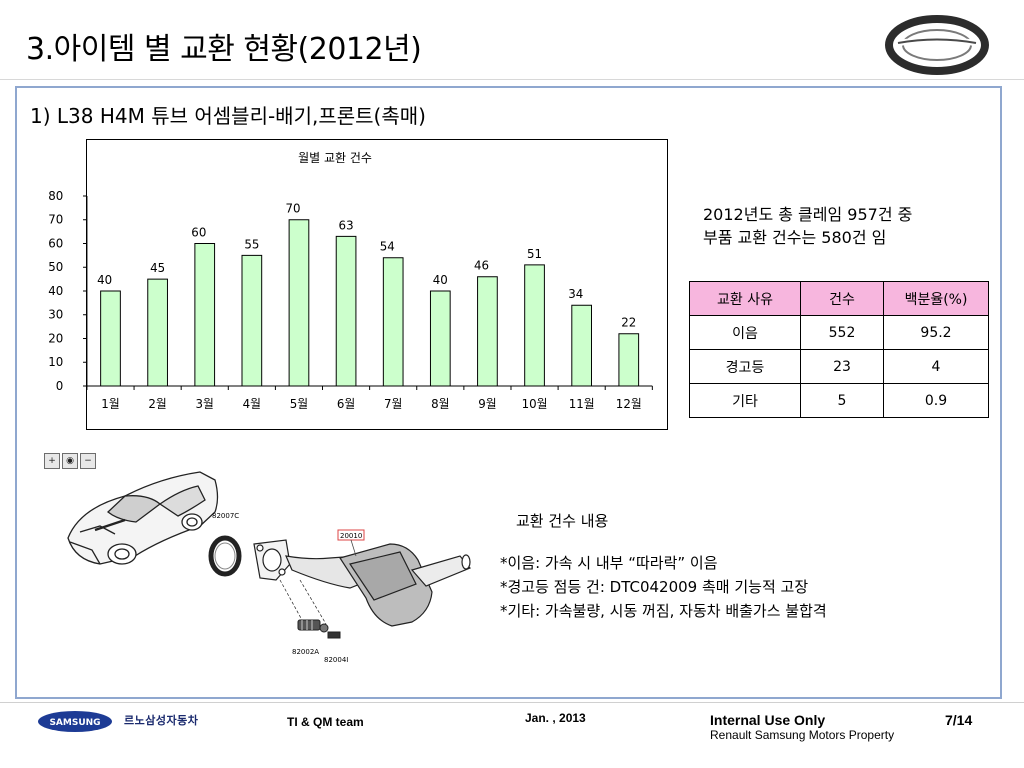  What do you see at coordinates (654, 587) in the screenshot?
I see `list-item: *경고등 점등 건: DTC042009 촉매 기능적 고장` at bounding box center [654, 587].